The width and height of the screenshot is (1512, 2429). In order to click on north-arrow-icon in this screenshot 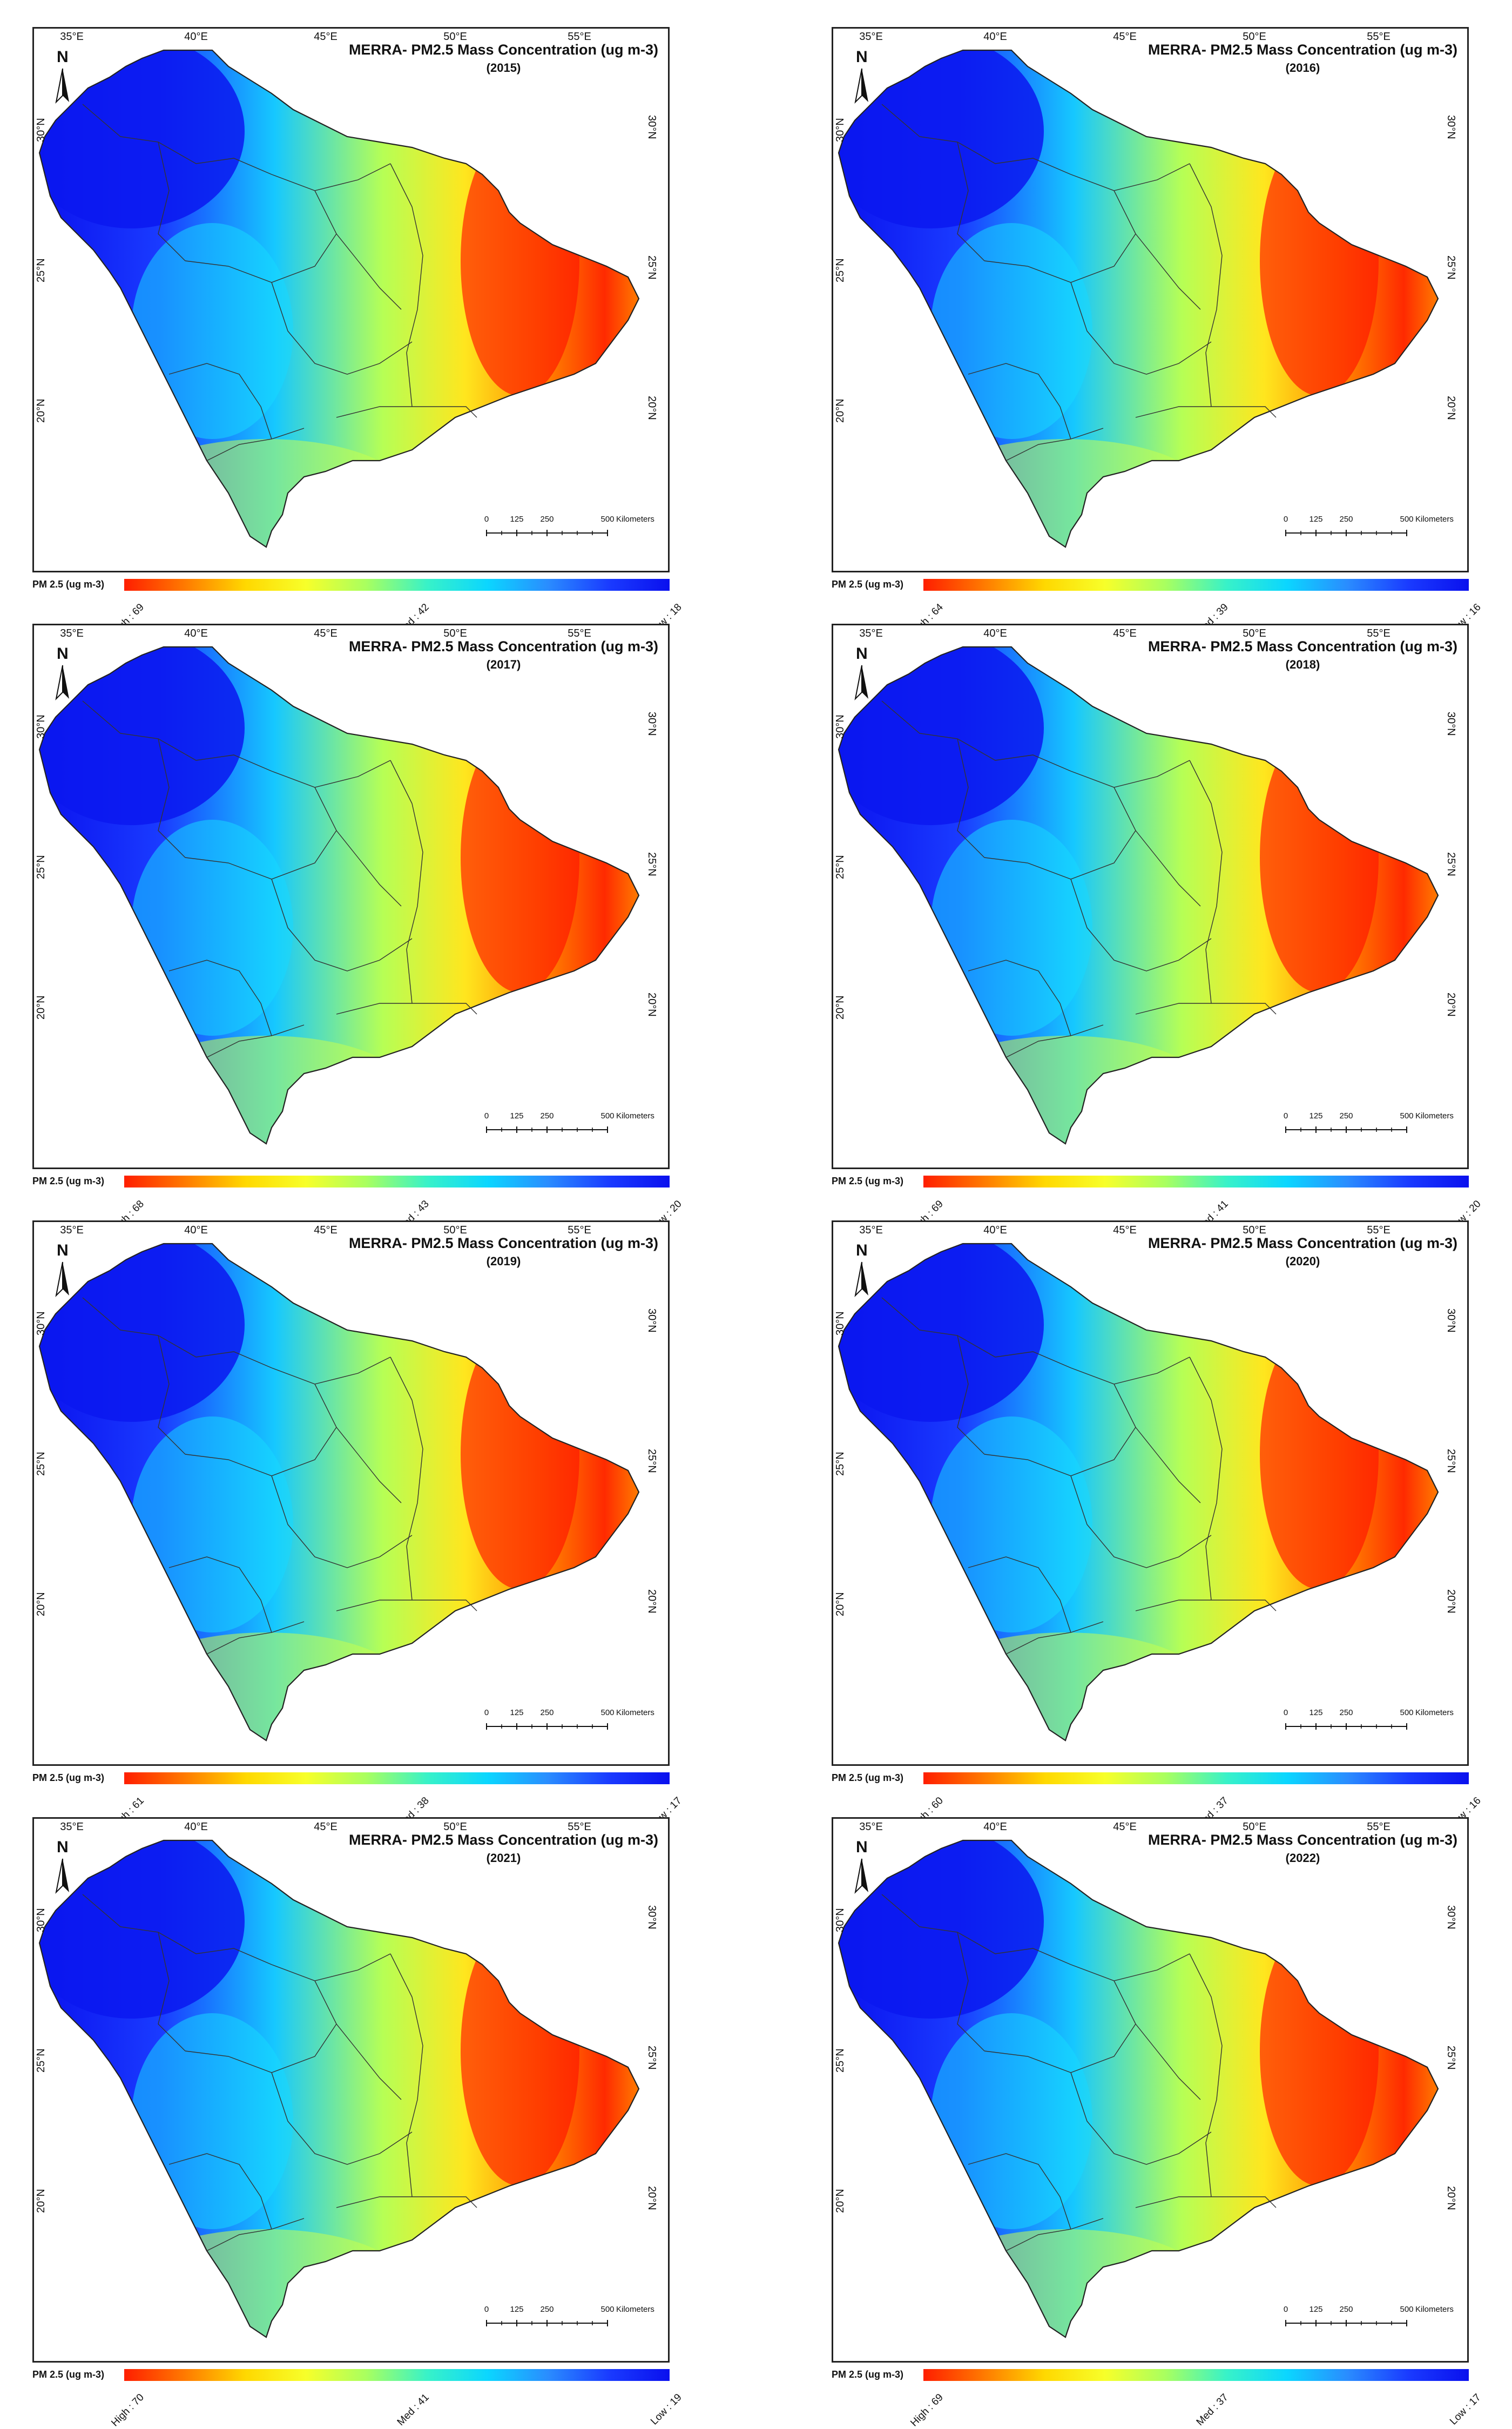, I will do `click(62, 1876)`.